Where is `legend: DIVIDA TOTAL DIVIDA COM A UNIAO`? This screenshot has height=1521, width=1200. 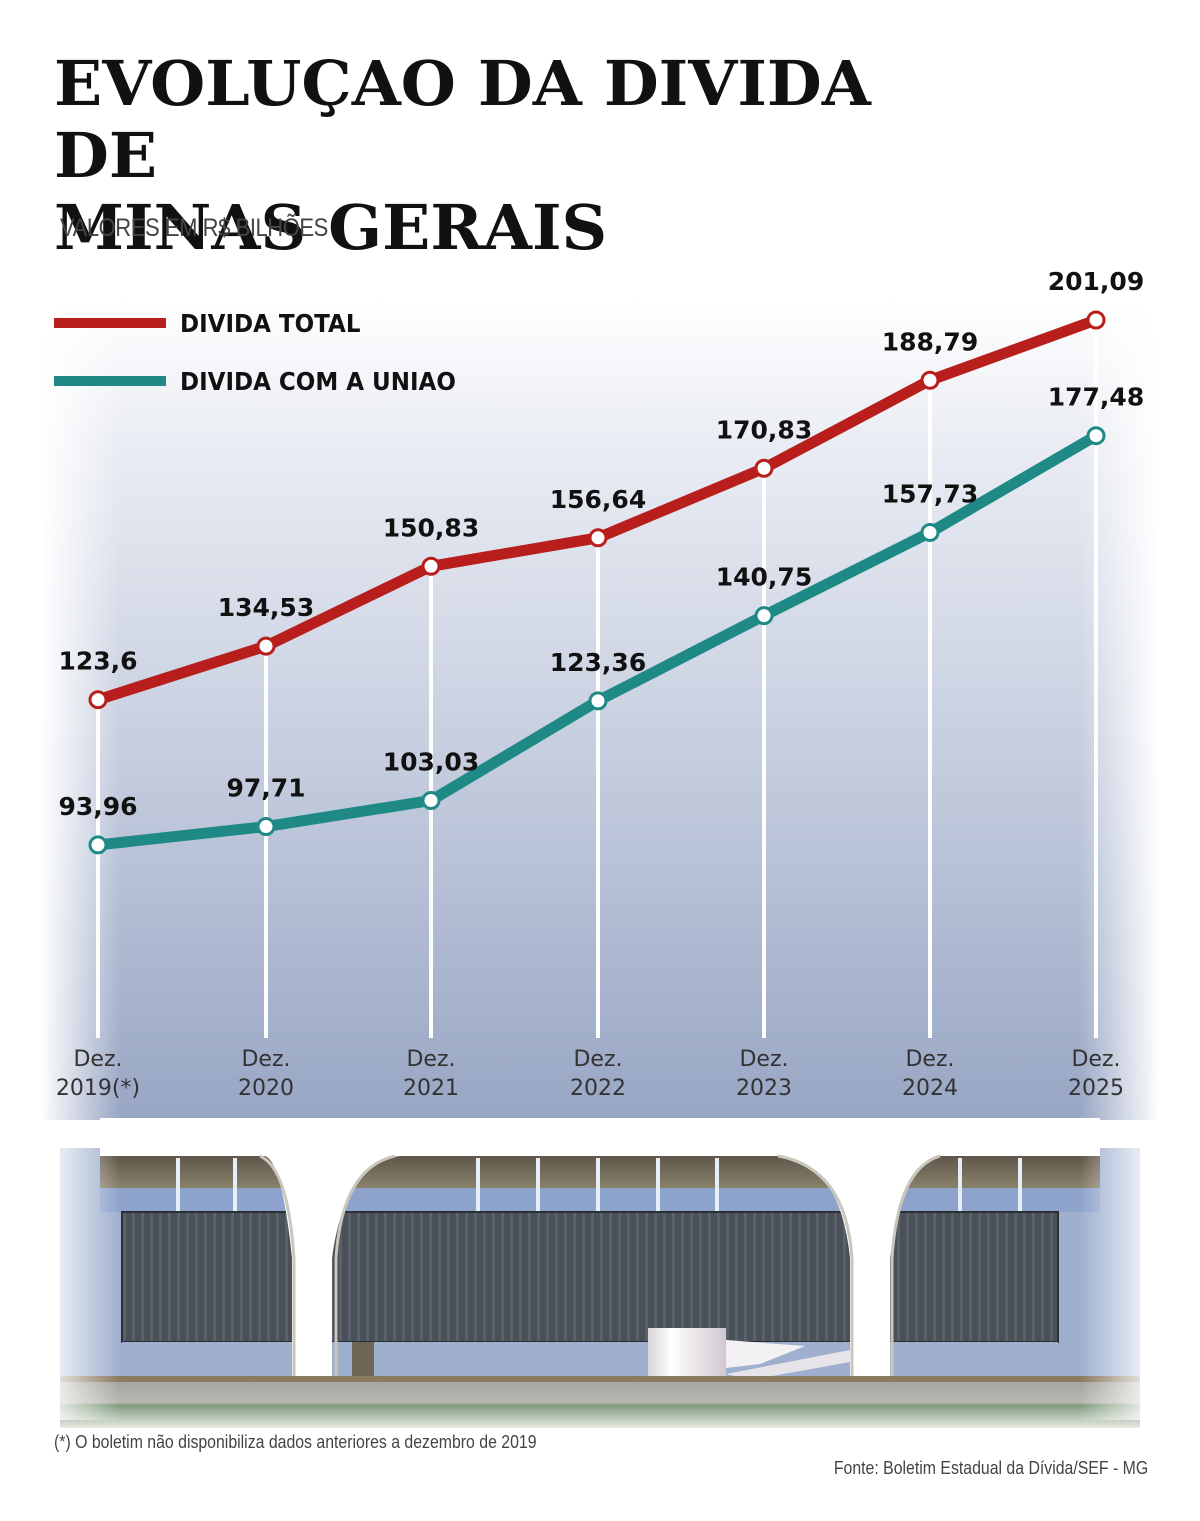 legend: DIVIDA TOTAL DIVIDA COM A UNIAO is located at coordinates (267, 352).